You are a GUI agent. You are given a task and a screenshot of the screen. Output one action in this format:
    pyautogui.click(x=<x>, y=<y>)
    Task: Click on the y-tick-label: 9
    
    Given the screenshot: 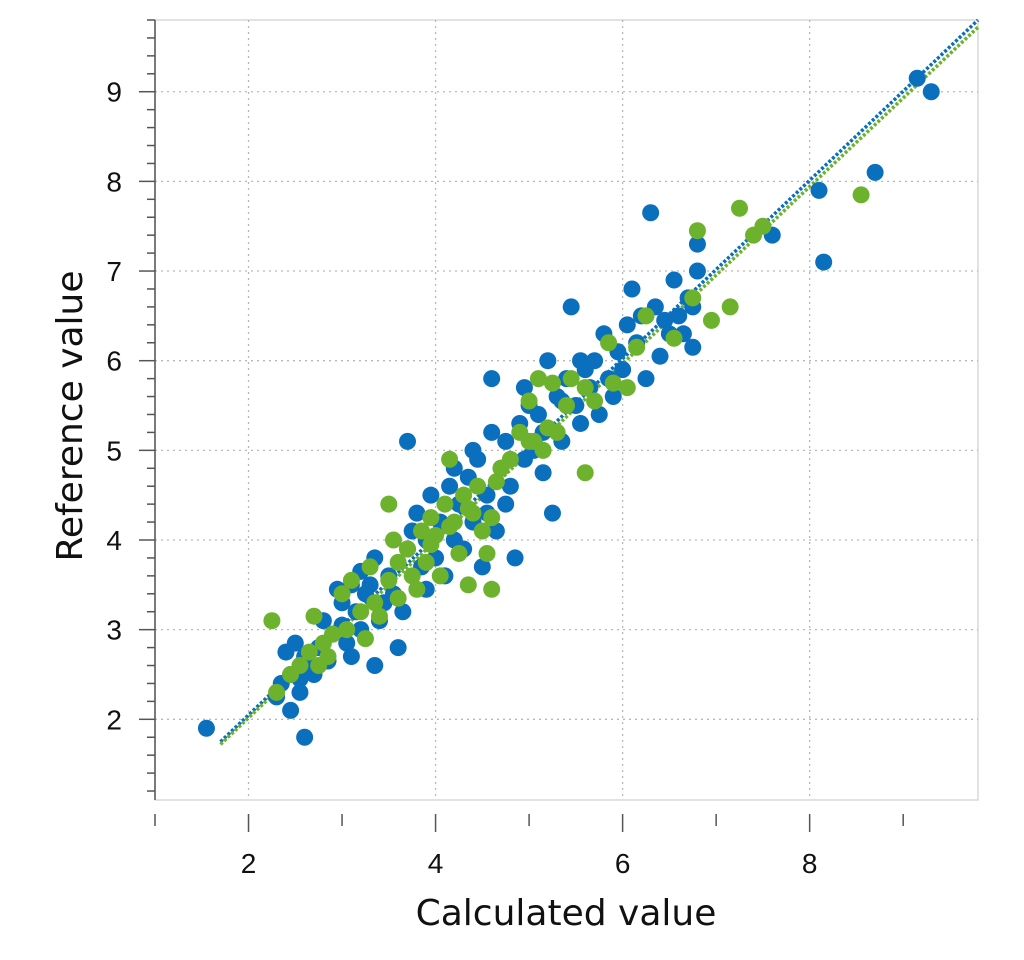 What is the action you would take?
    pyautogui.click(x=114, y=92)
    